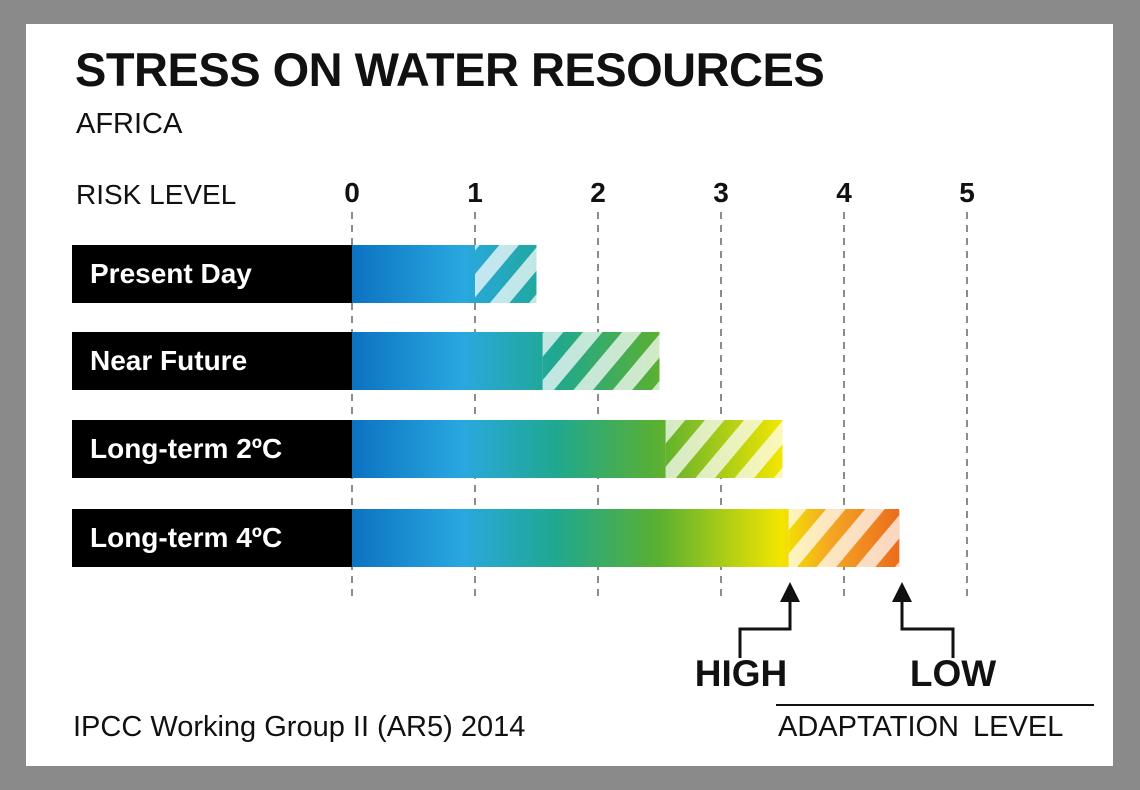 The width and height of the screenshot is (1140, 790). I want to click on adaptation-level-label: ADAPTATION LEVEL, so click(921, 727).